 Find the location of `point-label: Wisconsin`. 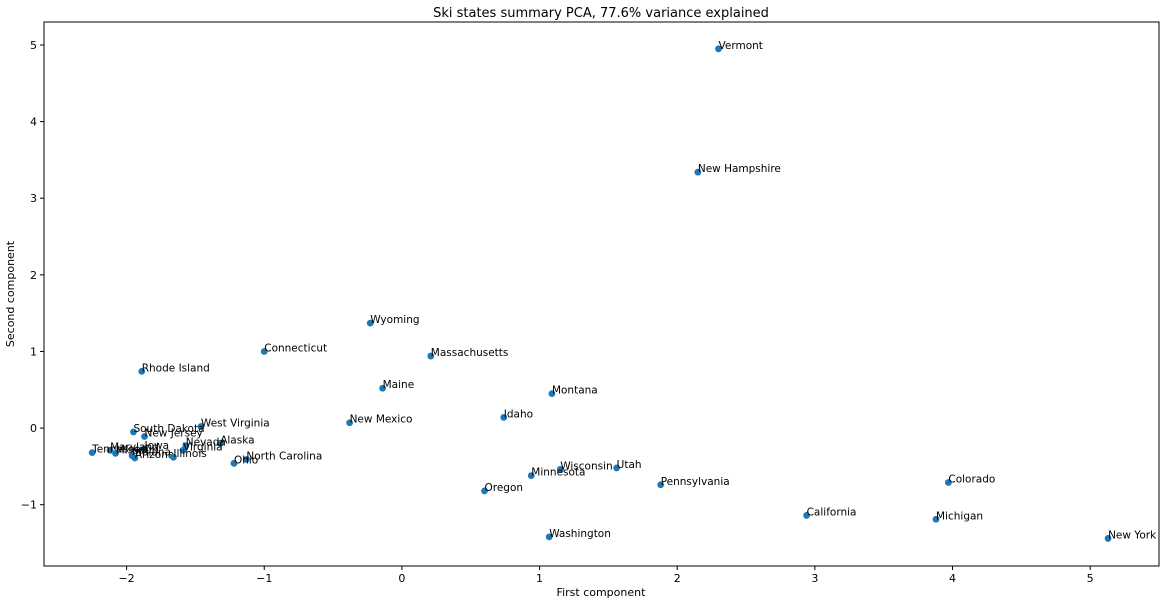

point-label: Wisconsin is located at coordinates (586, 466).